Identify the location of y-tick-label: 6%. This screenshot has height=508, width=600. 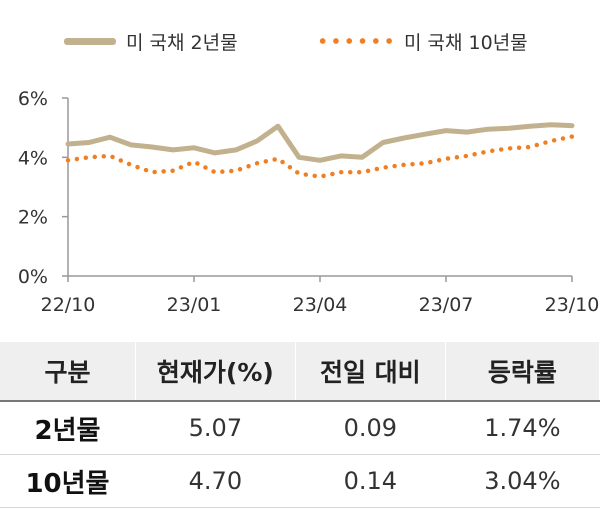
(33, 99).